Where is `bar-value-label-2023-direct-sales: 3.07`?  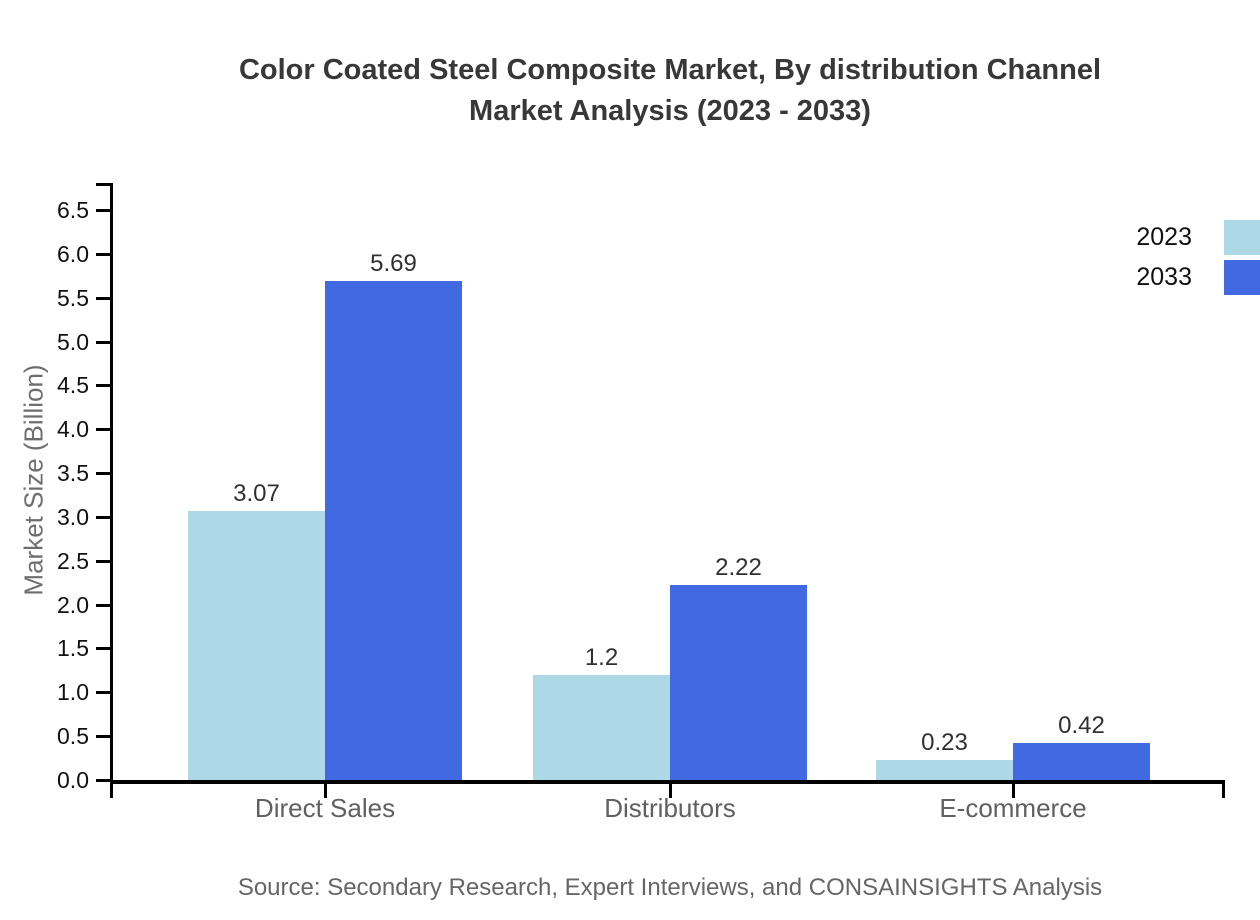
bar-value-label-2023-direct-sales: 3.07 is located at coordinates (256, 493).